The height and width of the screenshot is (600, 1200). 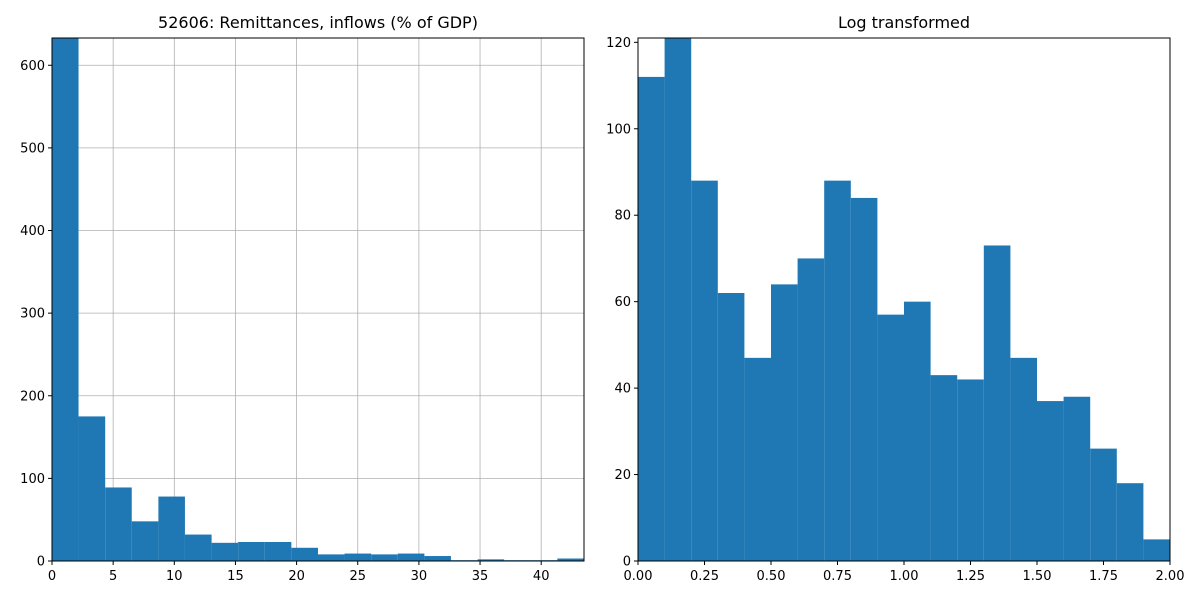 I want to click on y-axis-ticks: 0 100 200 300 400 500 600, so click(x=36, y=314).